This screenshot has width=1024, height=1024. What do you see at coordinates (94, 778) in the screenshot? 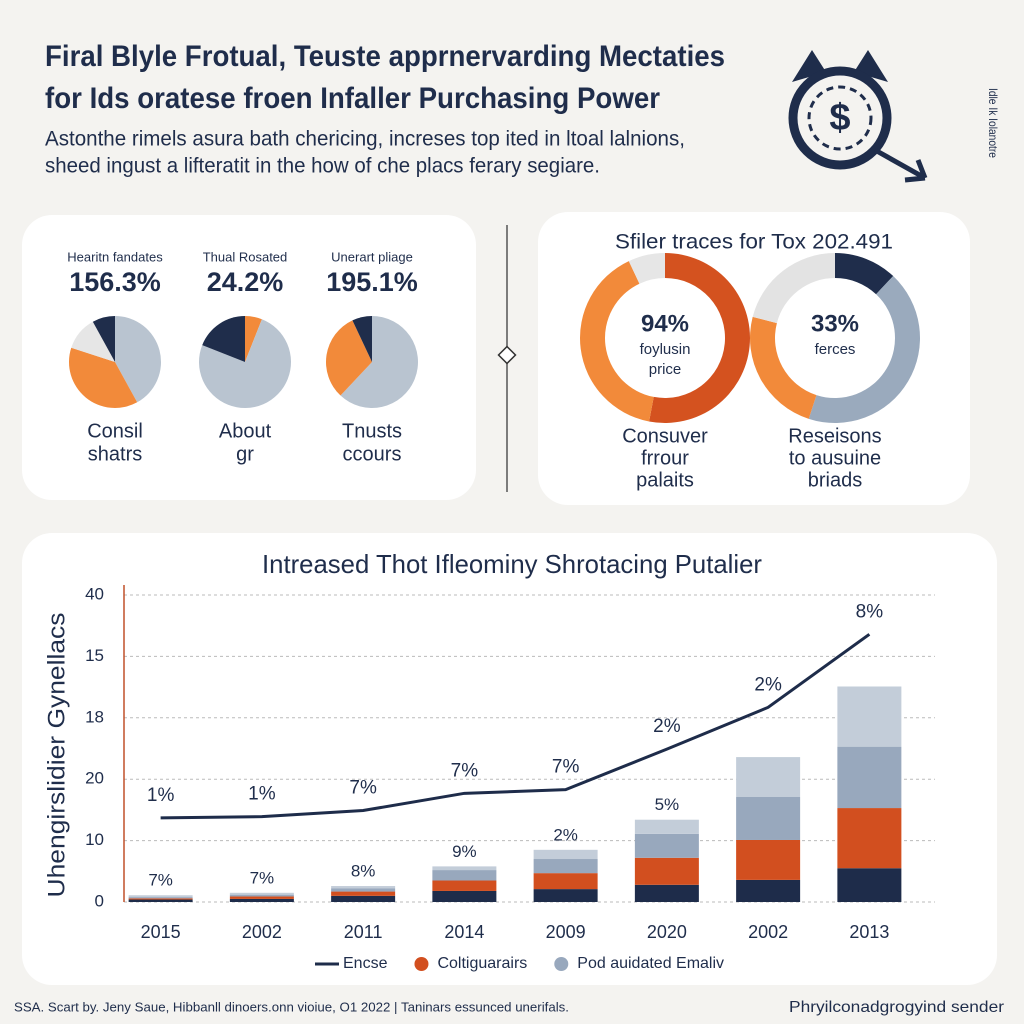
I see `y-tick-label: 20` at bounding box center [94, 778].